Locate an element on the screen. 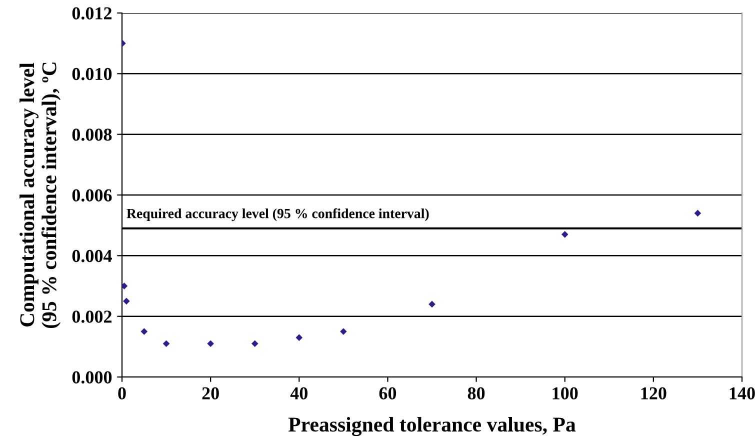  x-tick-label: 120 is located at coordinates (653, 393).